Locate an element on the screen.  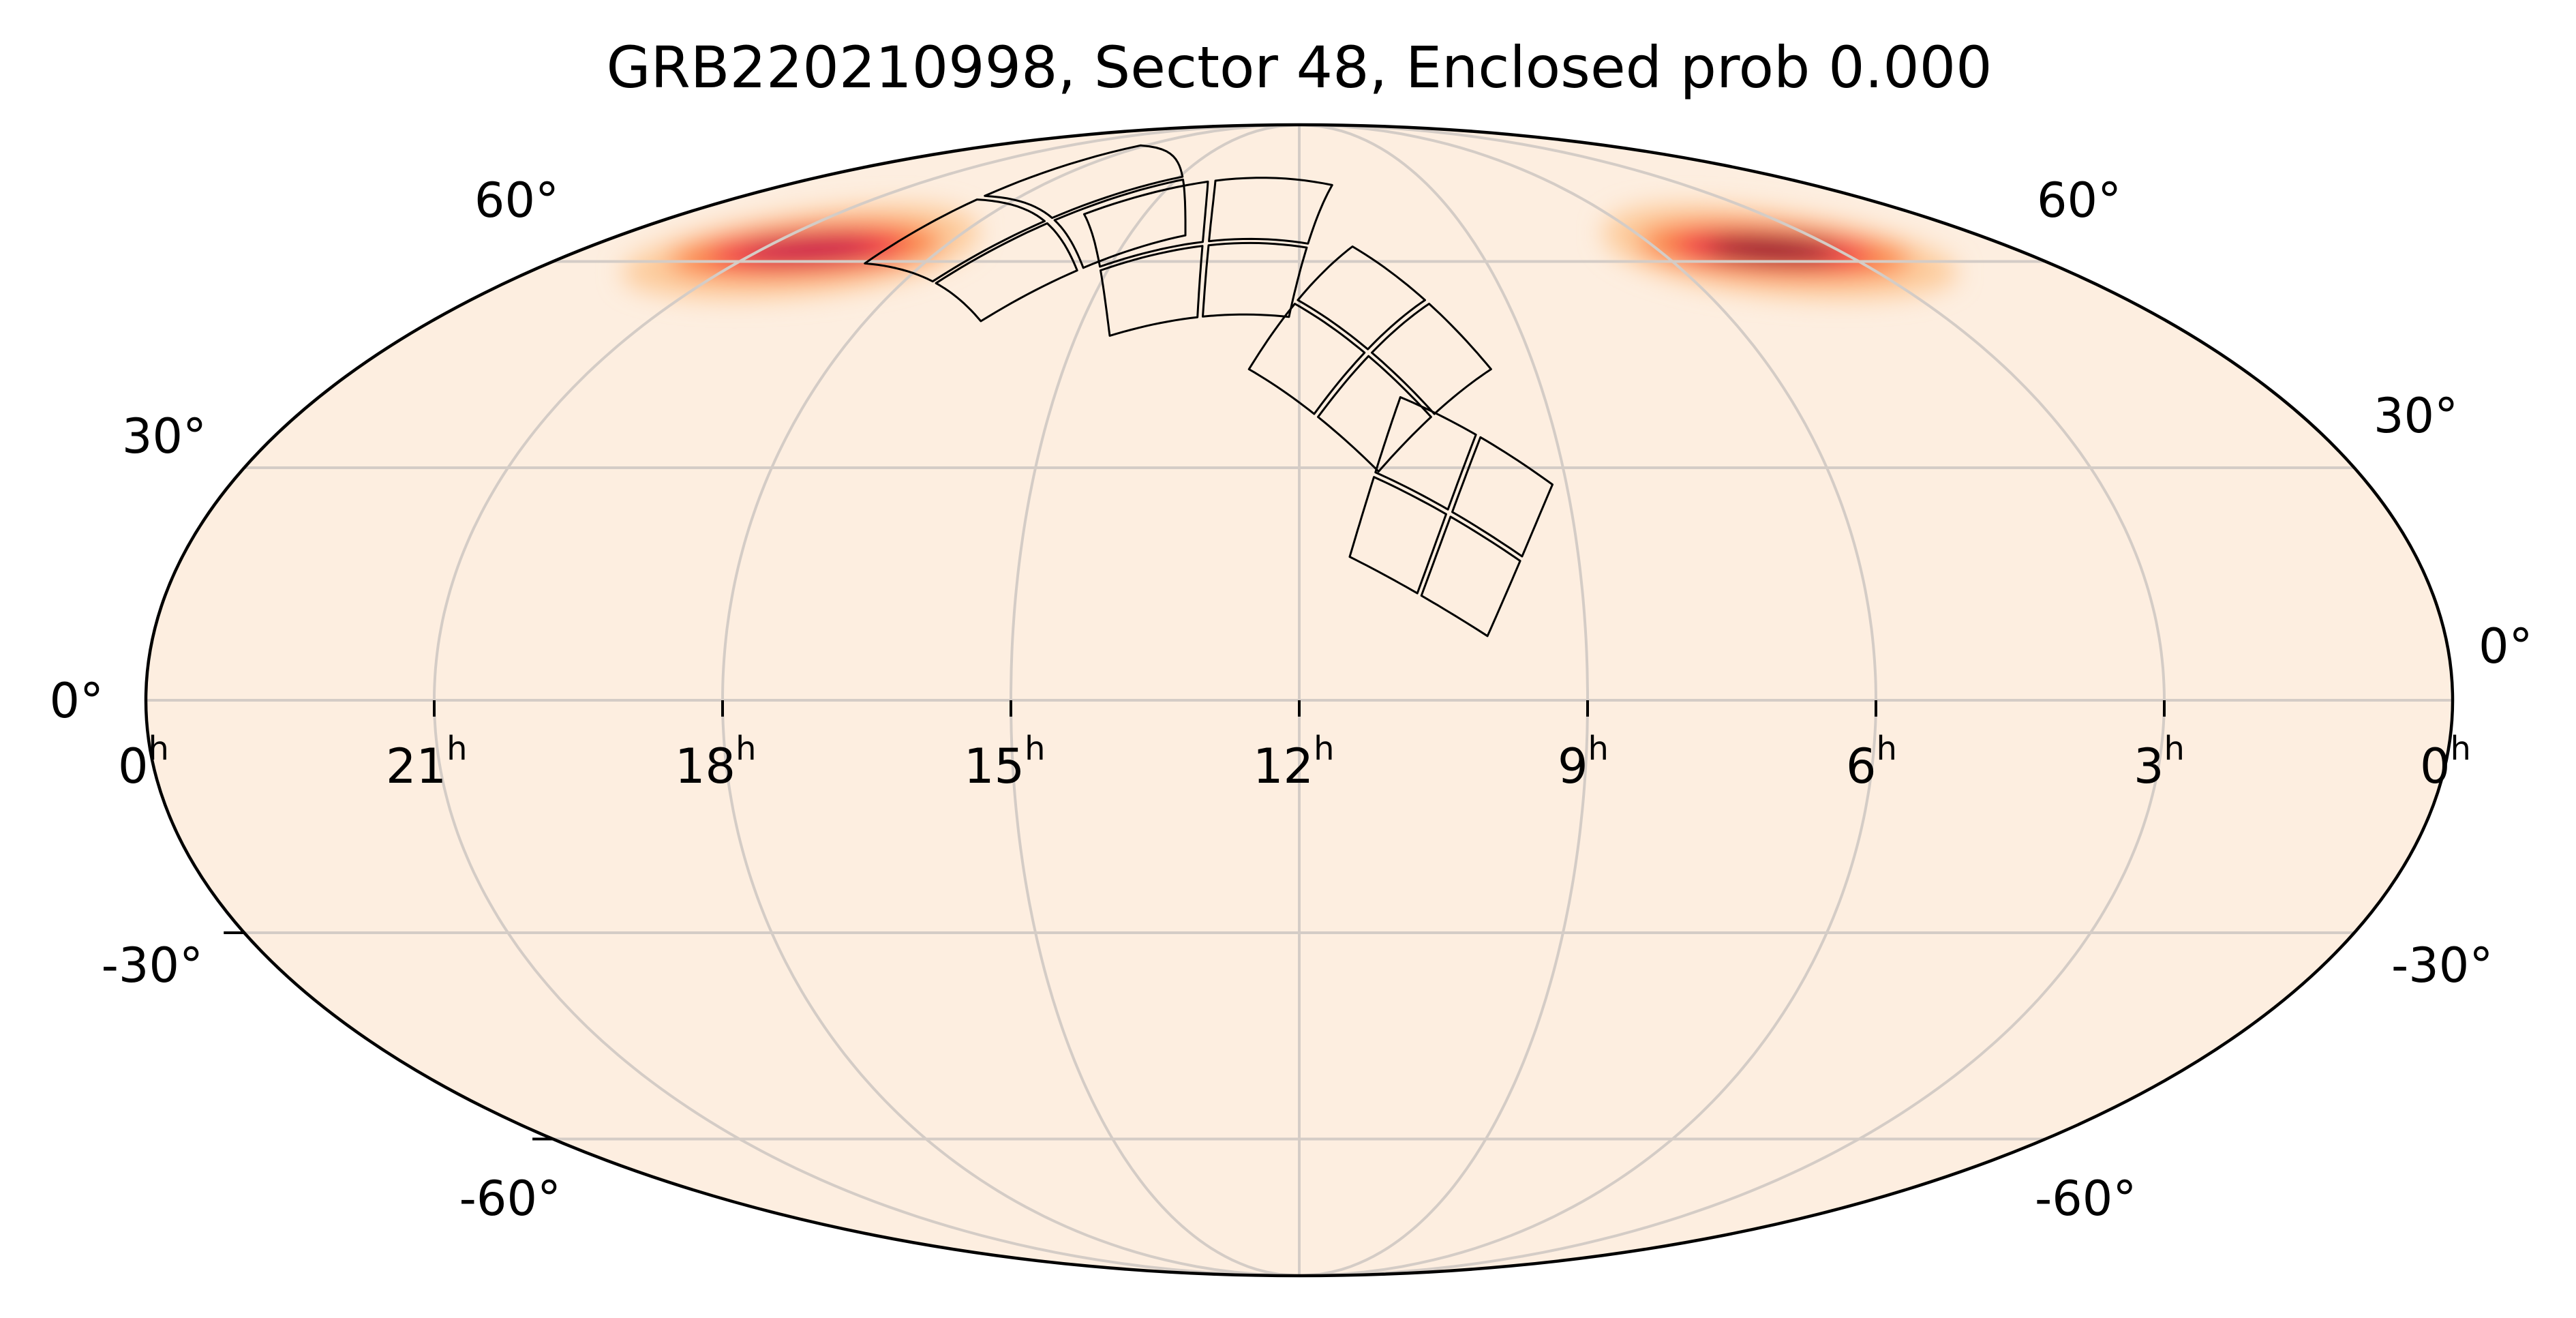
ra-label-18h: 18h is located at coordinates (716, 762).